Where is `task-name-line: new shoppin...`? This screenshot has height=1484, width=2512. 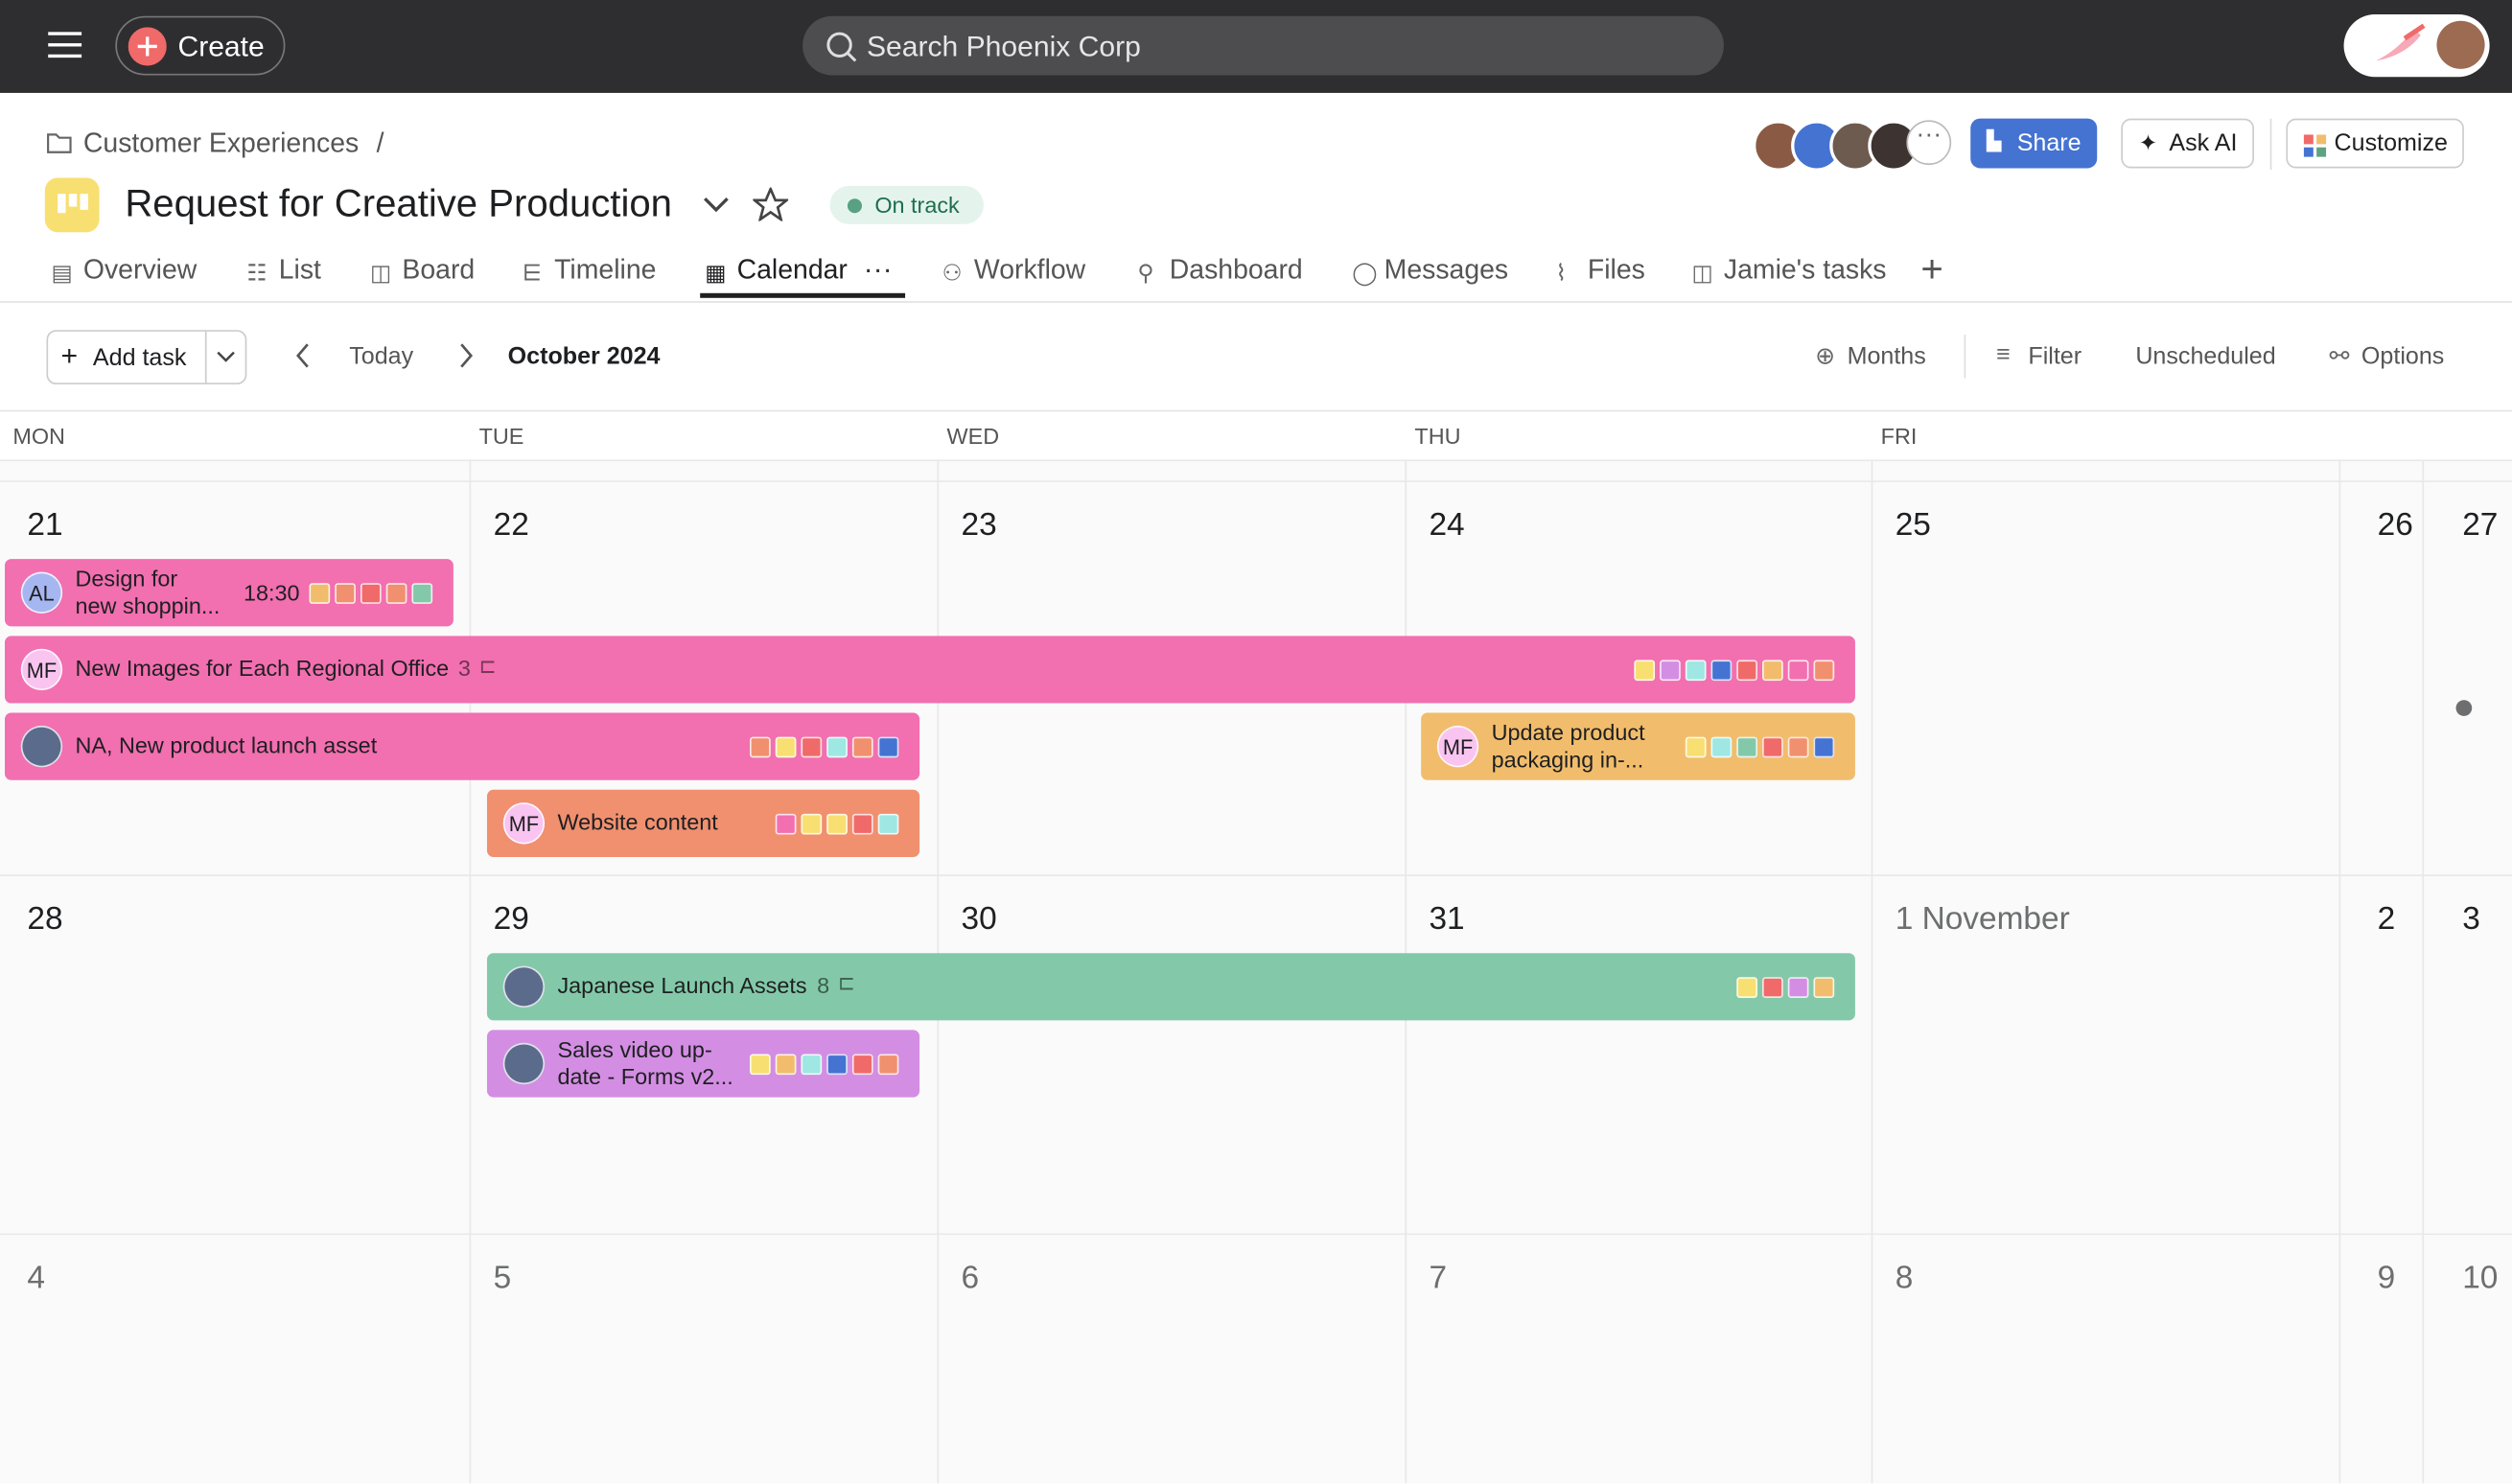
task-name-line: new shoppin... is located at coordinates (148, 605).